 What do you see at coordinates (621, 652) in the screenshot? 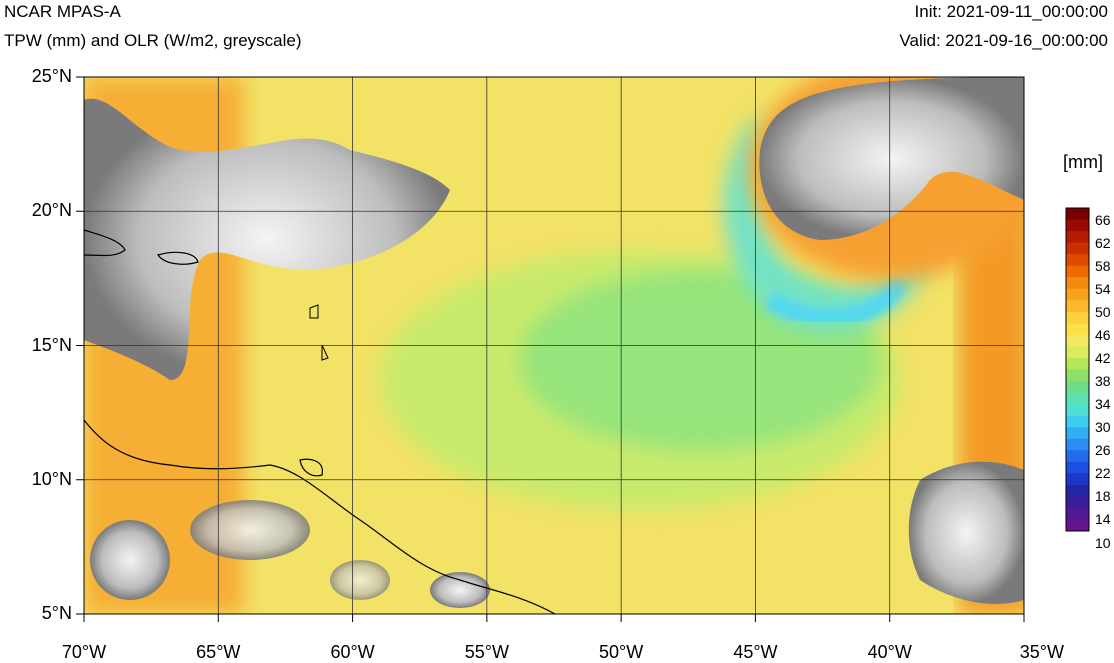
I see `lon-label: 50°W` at bounding box center [621, 652].